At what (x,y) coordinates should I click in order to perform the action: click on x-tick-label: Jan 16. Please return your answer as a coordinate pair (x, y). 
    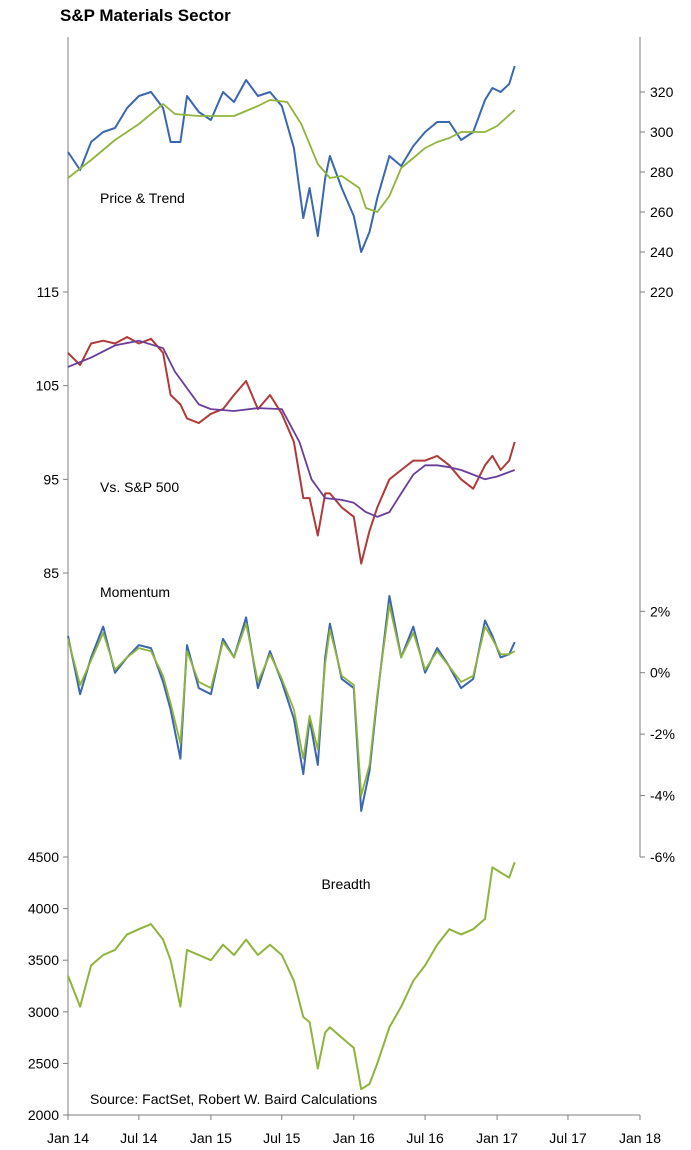
    Looking at the image, I should click on (354, 1138).